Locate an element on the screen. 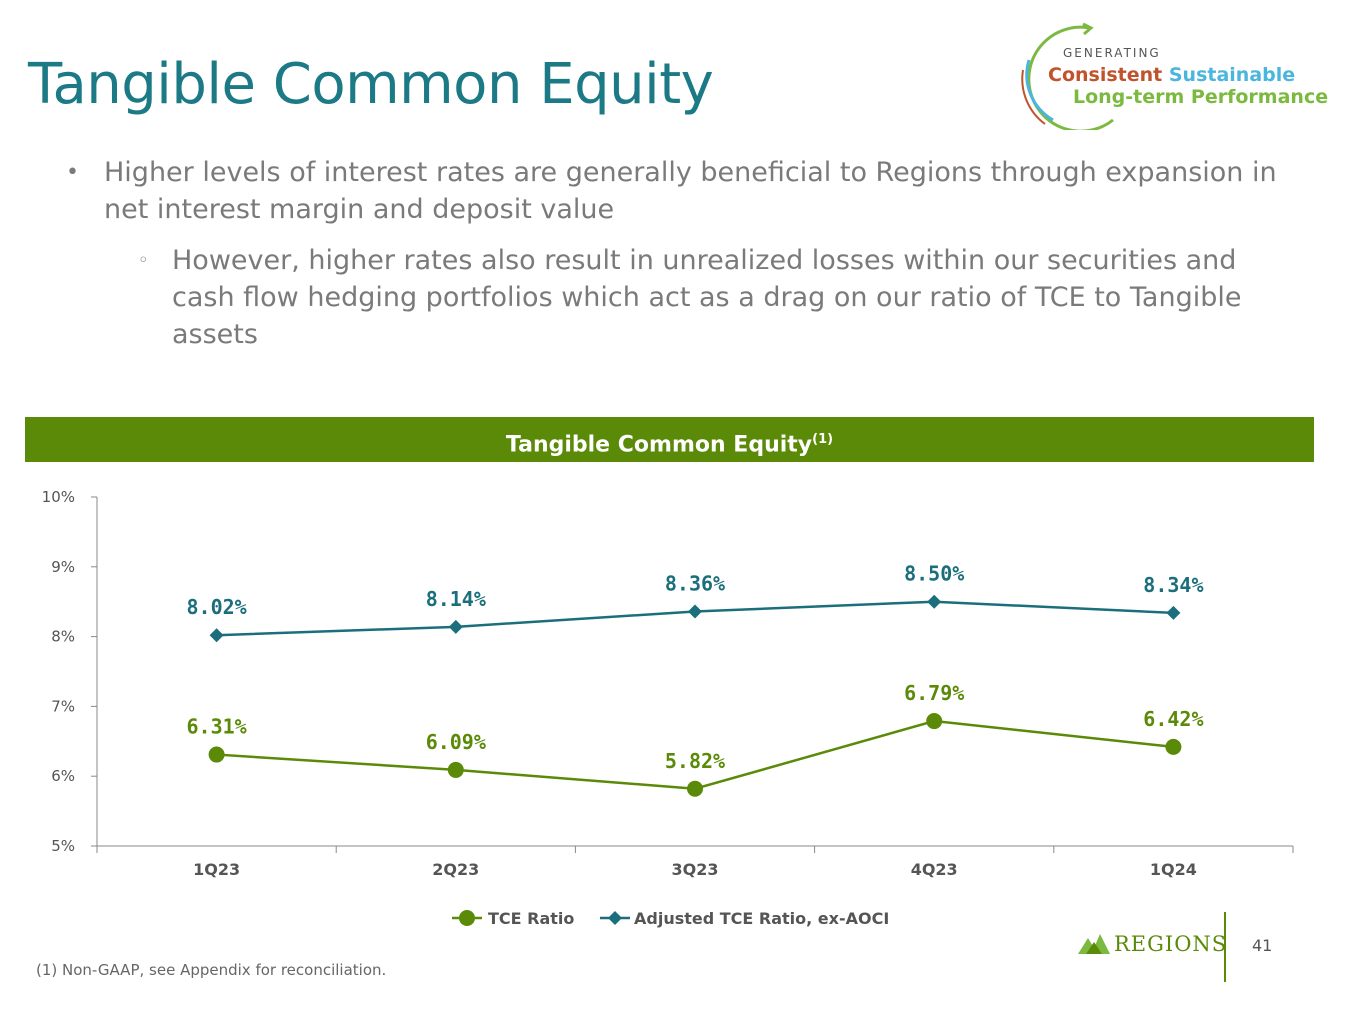  chart-title-text: Tangible Common Equity is located at coordinates (659, 445).